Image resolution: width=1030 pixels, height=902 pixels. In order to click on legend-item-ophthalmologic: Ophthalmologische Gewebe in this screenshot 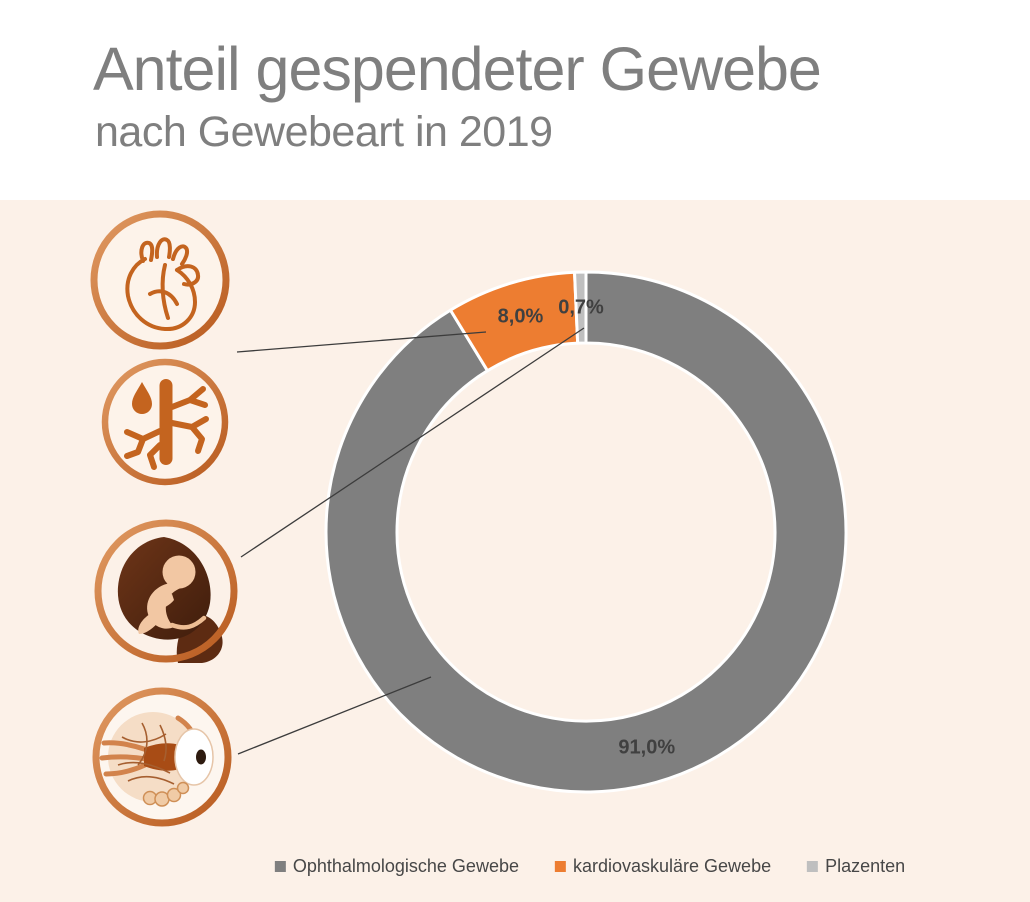, I will do `click(396, 866)`.